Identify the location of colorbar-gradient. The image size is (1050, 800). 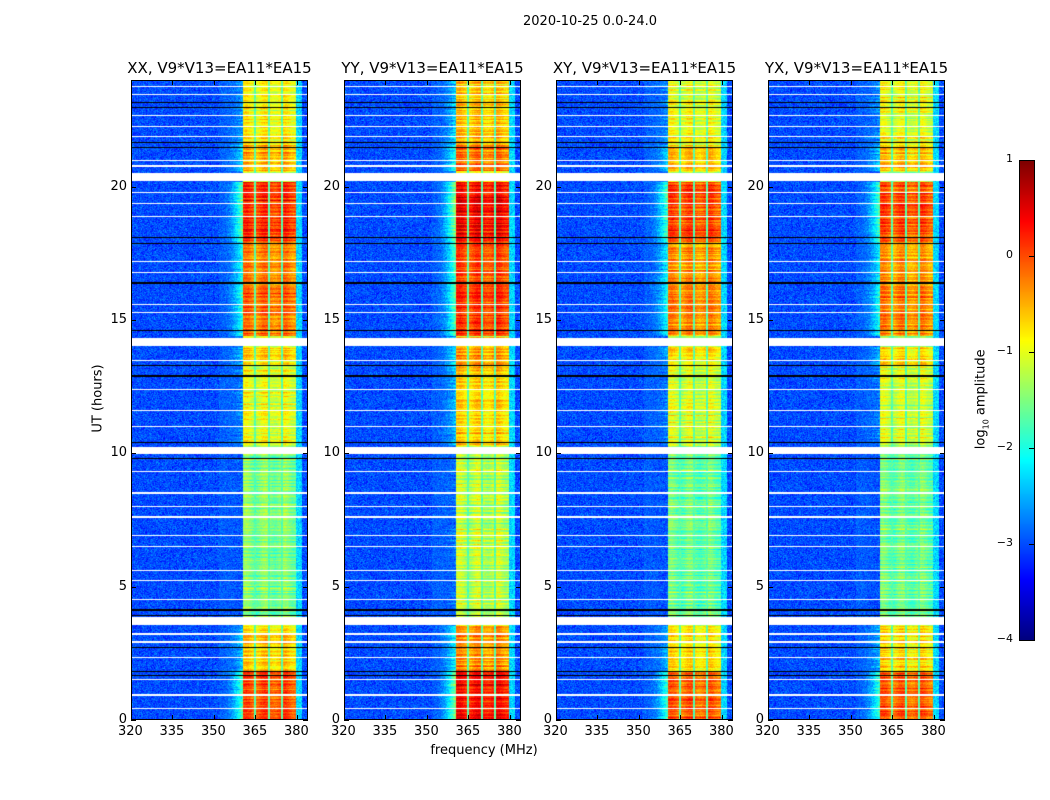
(1027, 400).